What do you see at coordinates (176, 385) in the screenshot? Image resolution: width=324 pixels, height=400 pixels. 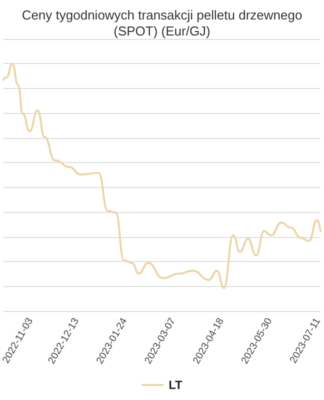 I see `legend-label: LT` at bounding box center [176, 385].